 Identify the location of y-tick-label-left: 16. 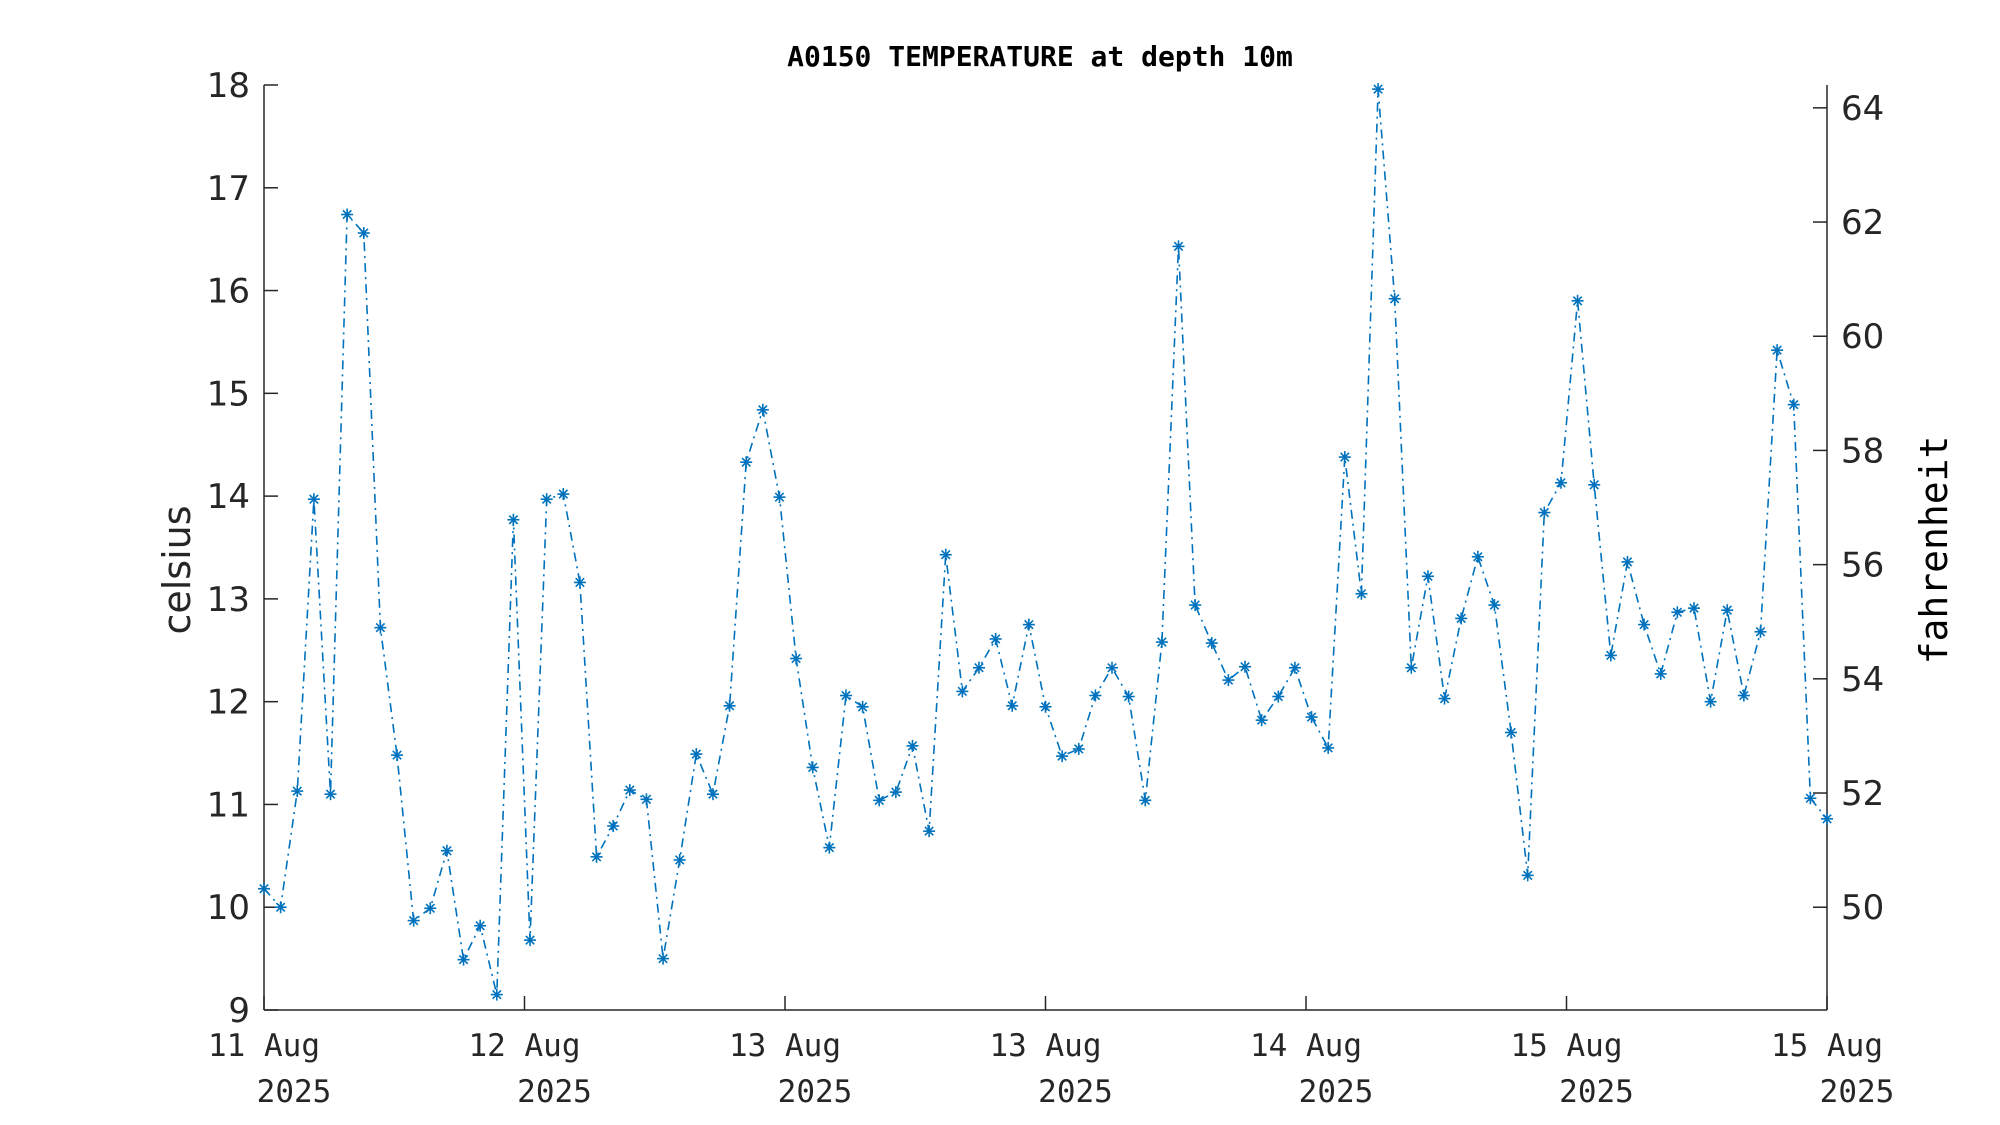
(228, 292).